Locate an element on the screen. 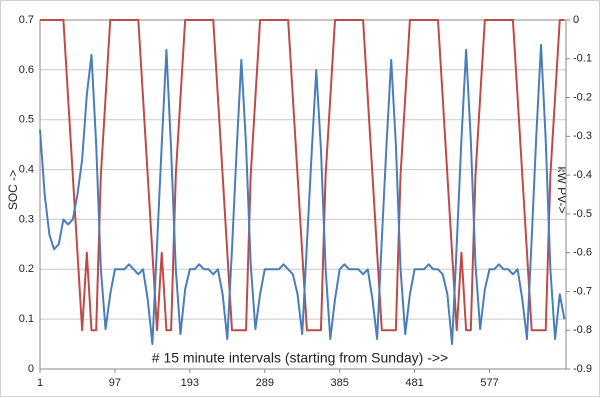 This screenshot has width=600, height=397. y2-tick-label: -0.9 is located at coordinates (582, 369).